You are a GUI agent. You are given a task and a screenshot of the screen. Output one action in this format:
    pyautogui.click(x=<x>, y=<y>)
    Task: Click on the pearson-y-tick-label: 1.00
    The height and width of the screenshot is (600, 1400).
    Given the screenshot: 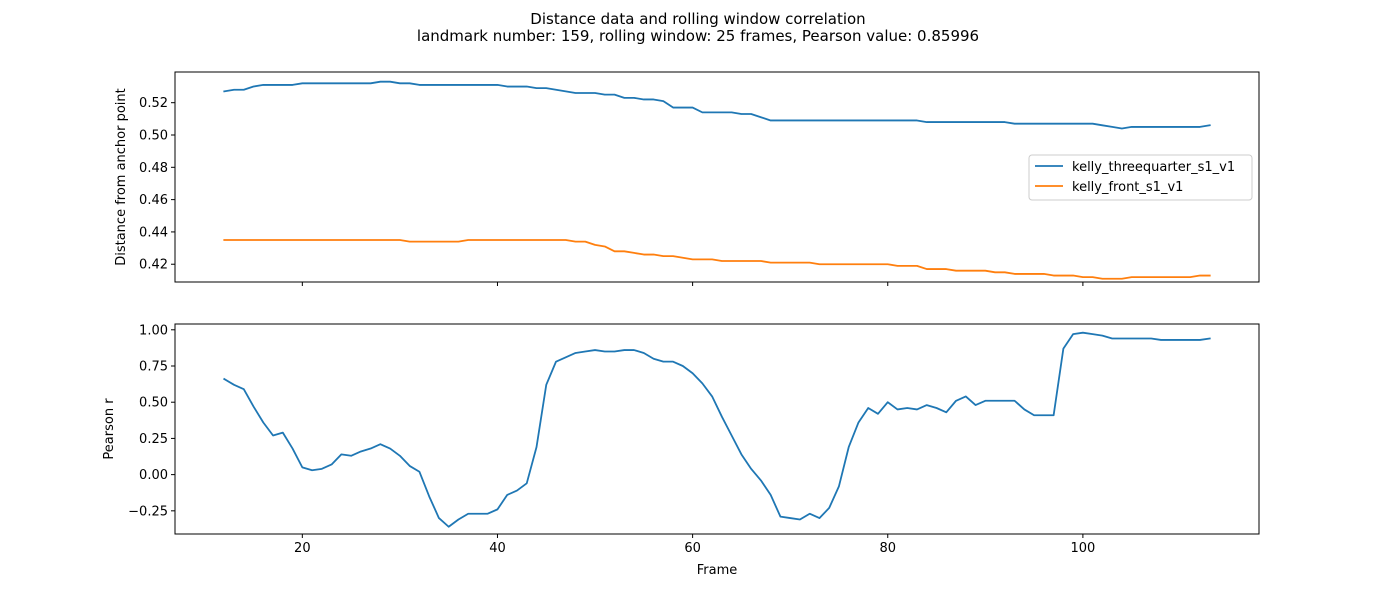 What is the action you would take?
    pyautogui.click(x=153, y=330)
    